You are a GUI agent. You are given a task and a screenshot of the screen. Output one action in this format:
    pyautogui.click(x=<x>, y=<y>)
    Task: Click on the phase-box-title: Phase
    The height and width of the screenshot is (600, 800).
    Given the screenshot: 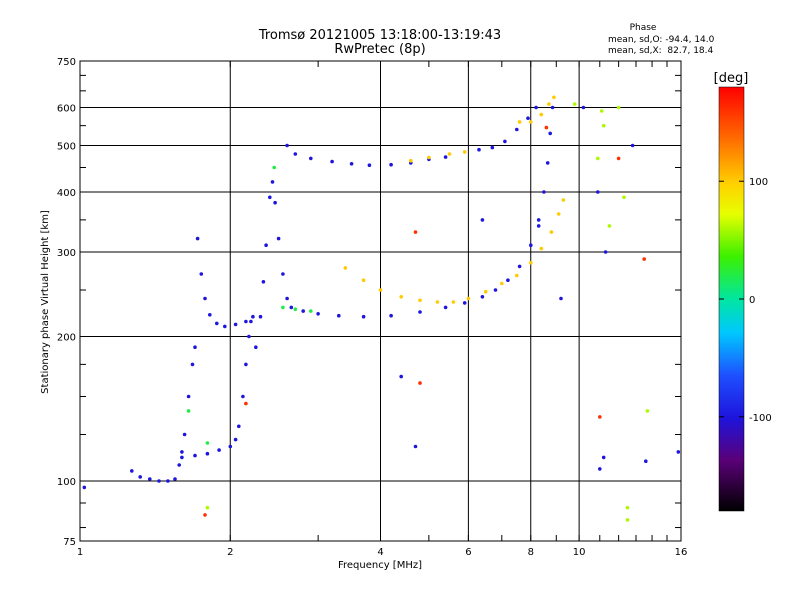 What is the action you would take?
    pyautogui.click(x=643, y=28)
    